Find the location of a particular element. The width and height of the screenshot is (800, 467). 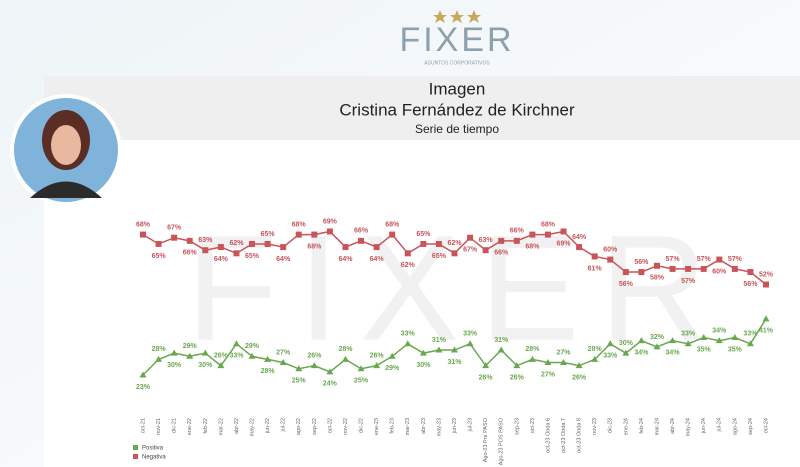

data-label: 25% is located at coordinates (361, 381).